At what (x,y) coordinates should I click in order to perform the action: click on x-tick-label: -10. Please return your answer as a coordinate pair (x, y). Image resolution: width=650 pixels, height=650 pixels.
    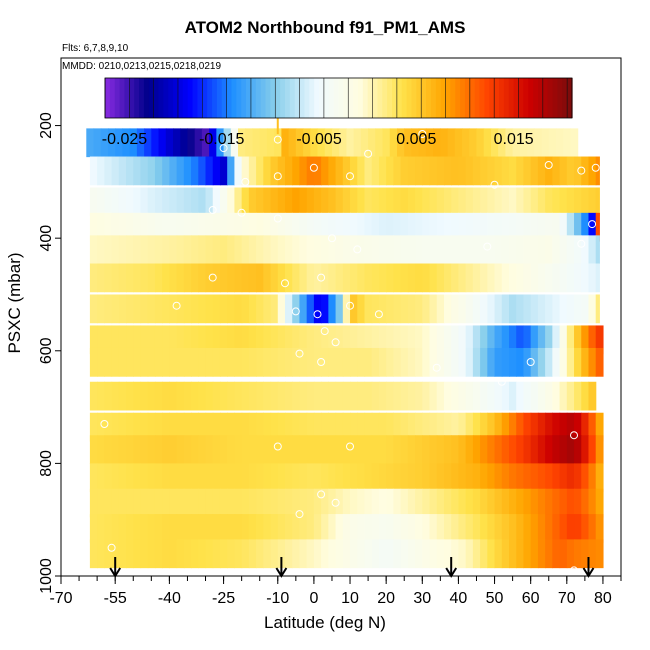
    Looking at the image, I should click on (277, 598).